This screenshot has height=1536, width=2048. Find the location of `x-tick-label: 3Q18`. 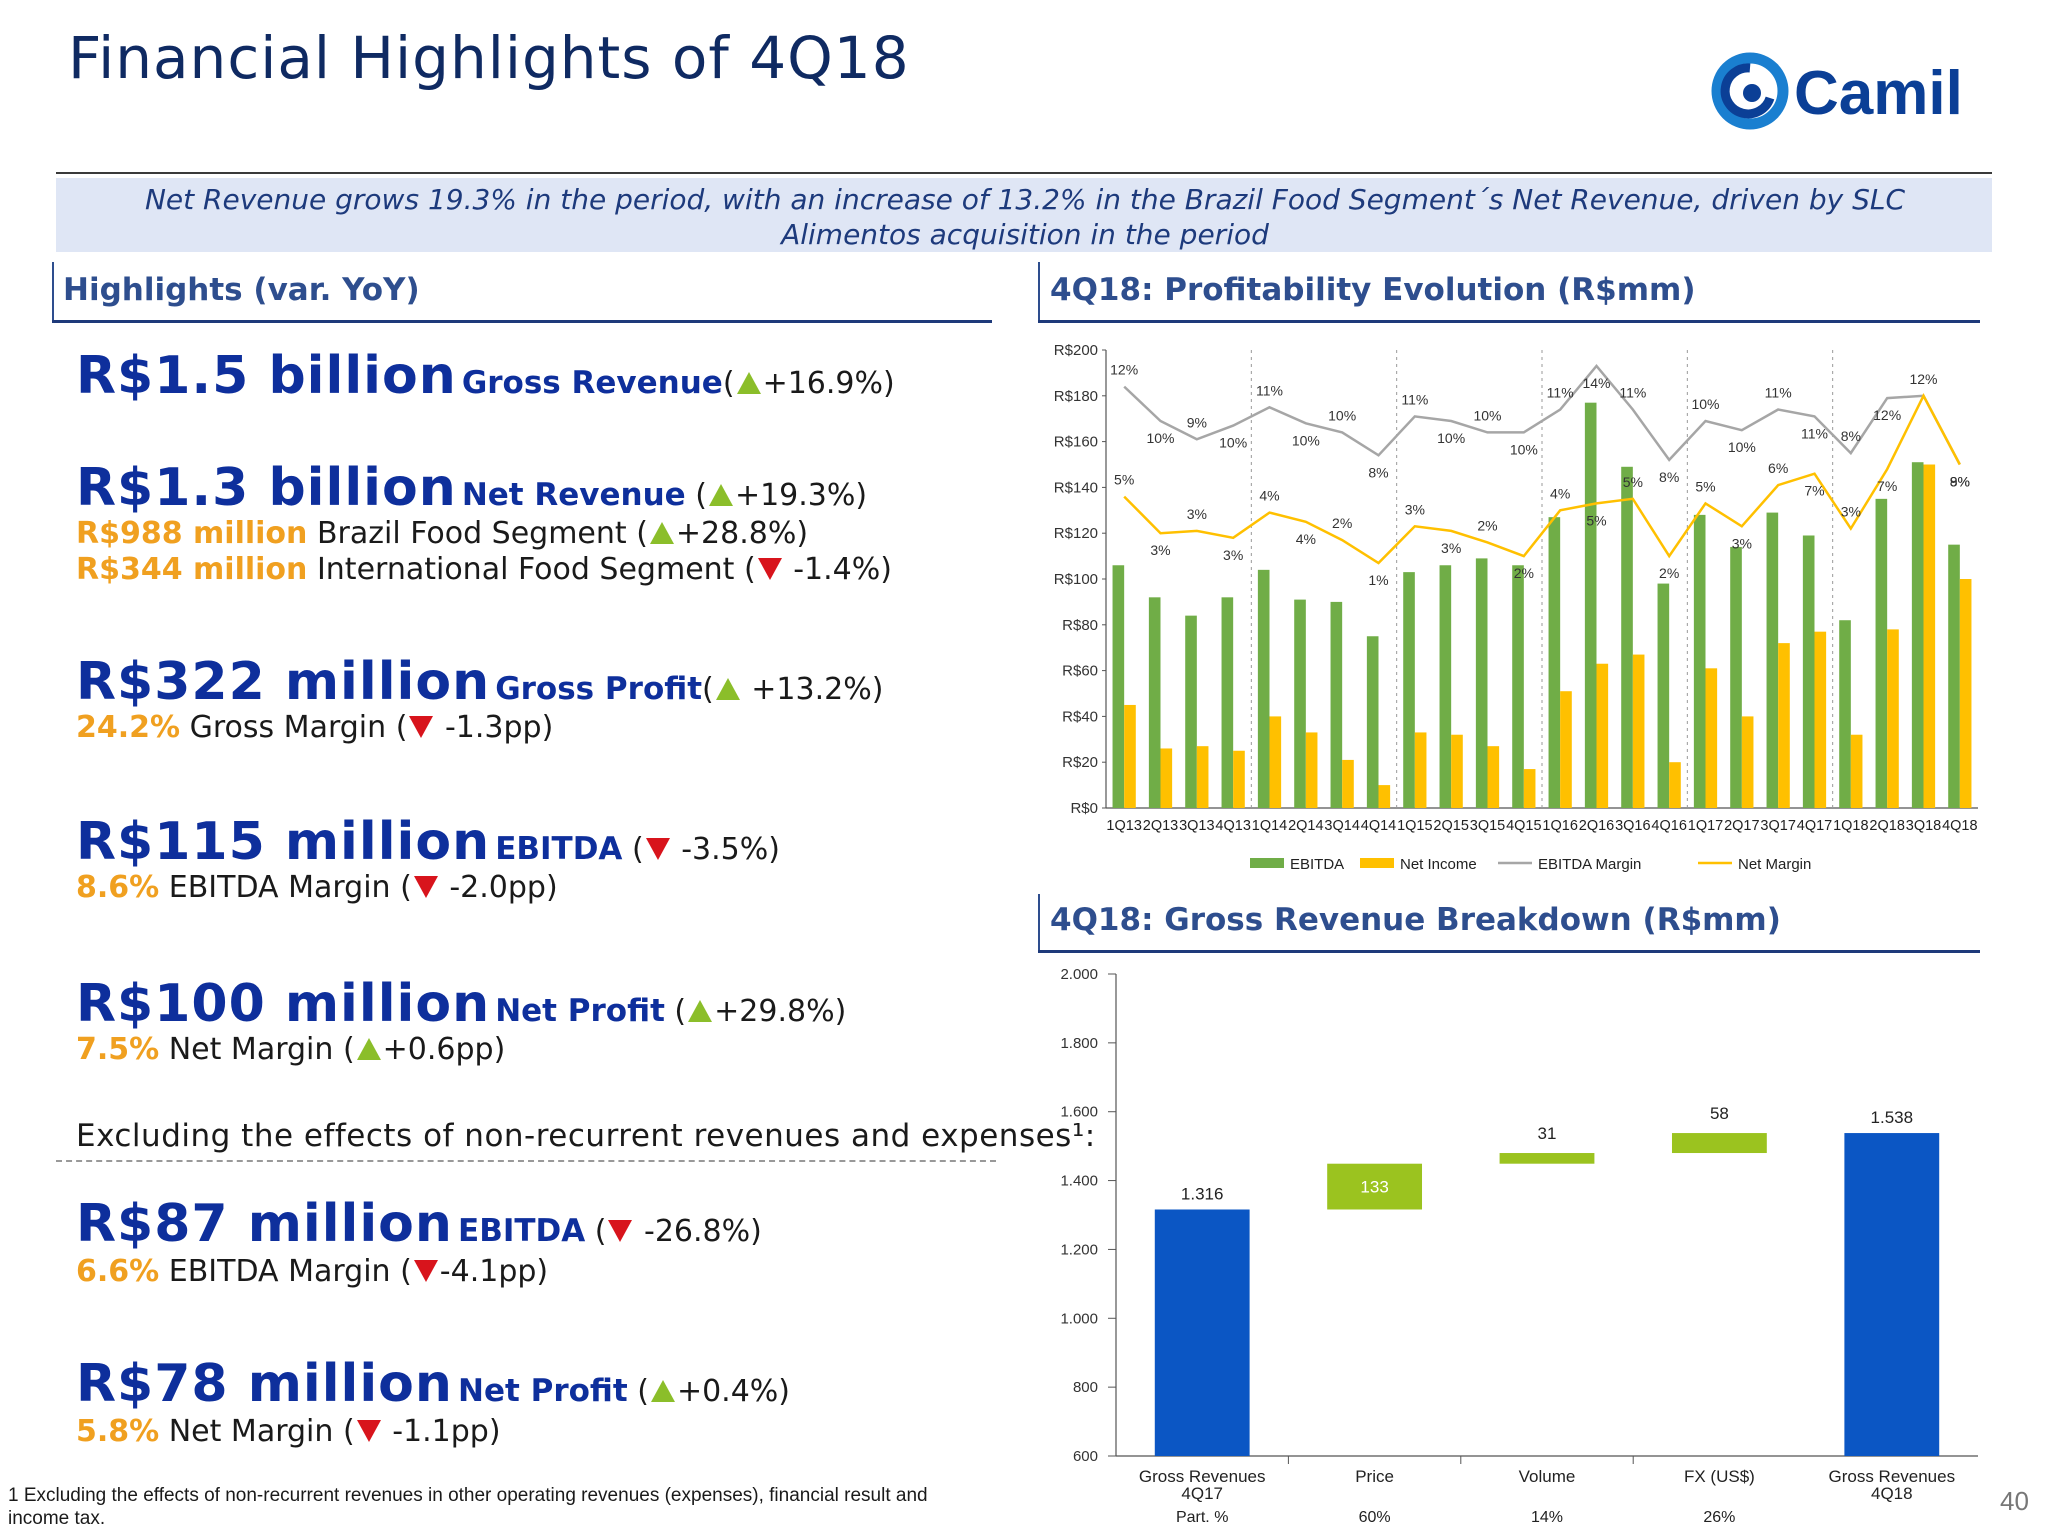

x-tick-label: 3Q18 is located at coordinates (1923, 826).